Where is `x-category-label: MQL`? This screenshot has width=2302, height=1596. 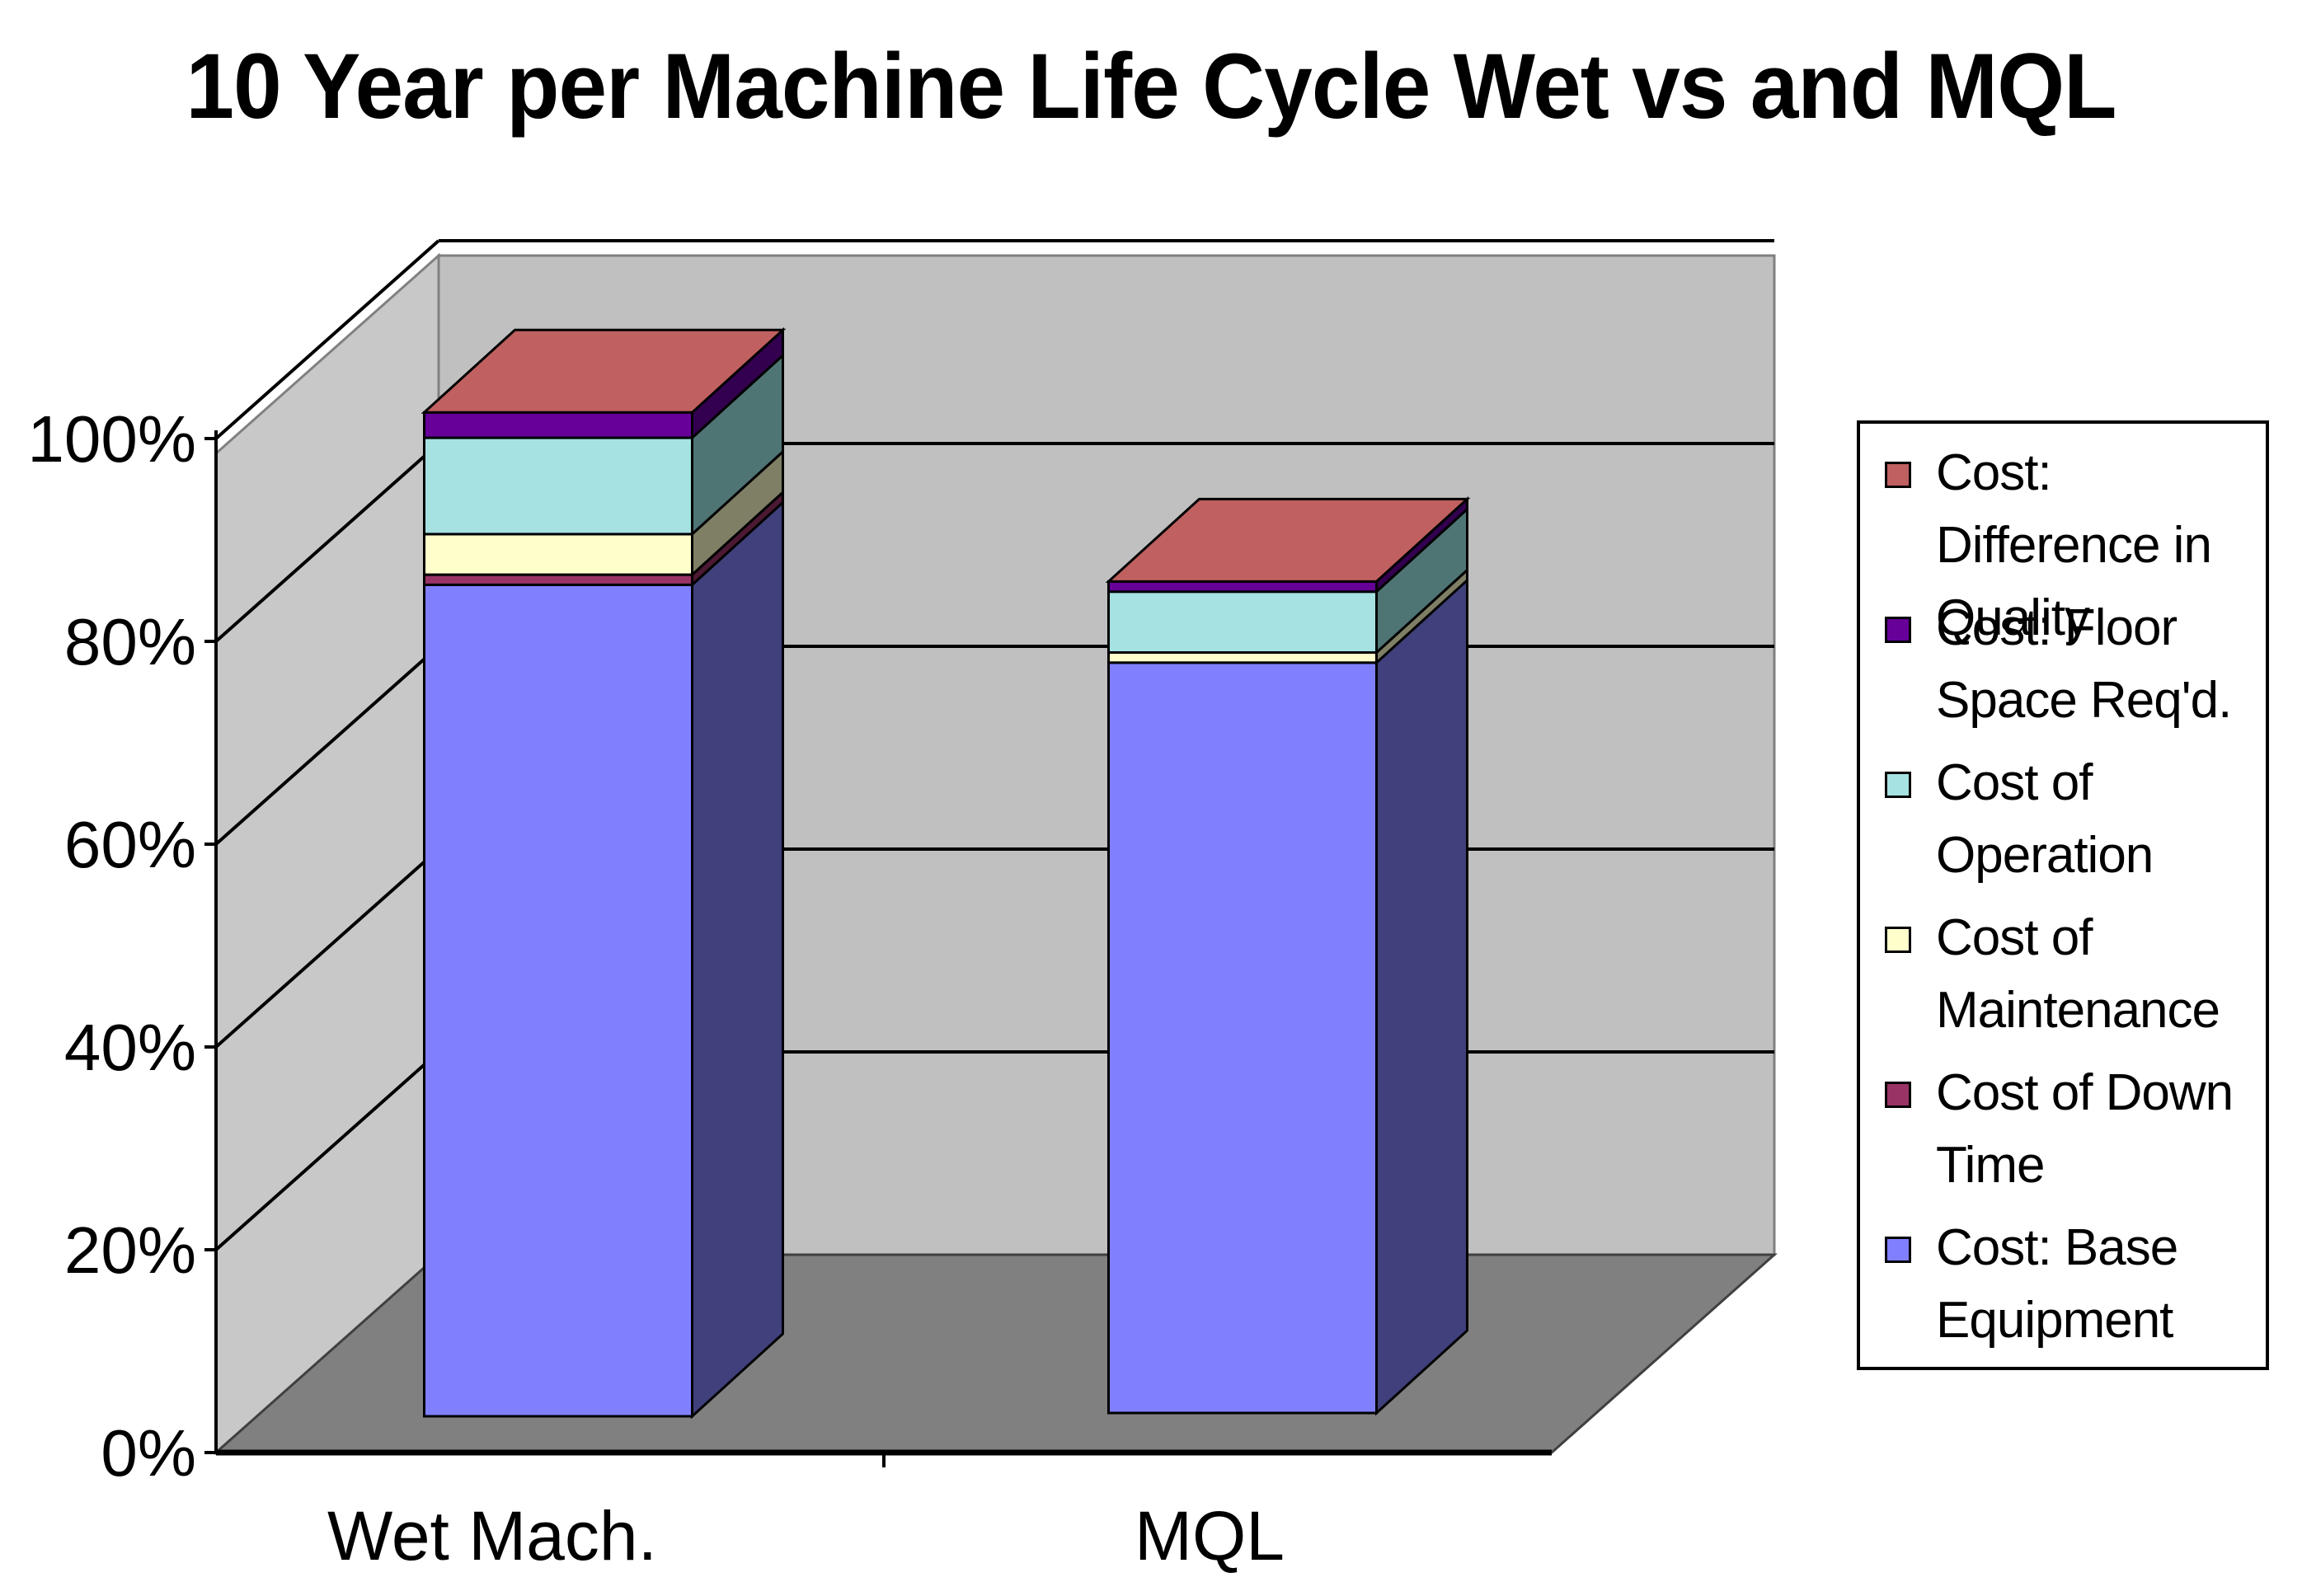
x-category-label: MQL is located at coordinates (1210, 1536).